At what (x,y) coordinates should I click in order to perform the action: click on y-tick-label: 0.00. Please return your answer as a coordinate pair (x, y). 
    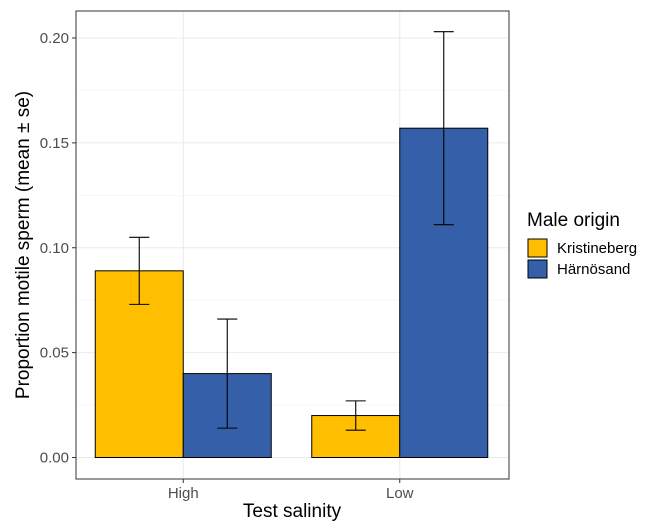
    Looking at the image, I should click on (54, 458).